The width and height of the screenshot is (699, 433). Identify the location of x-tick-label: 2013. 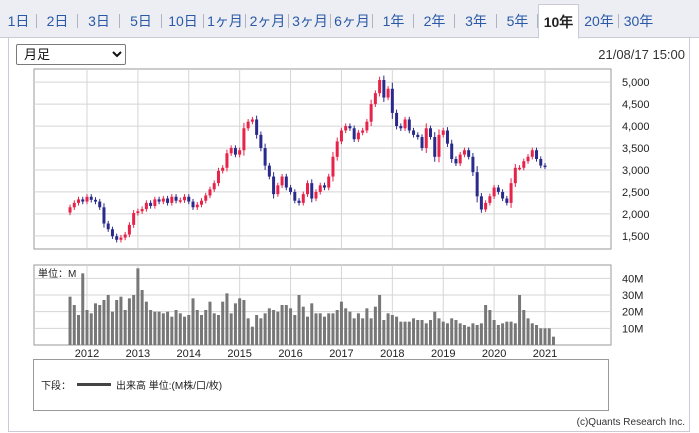
(138, 354).